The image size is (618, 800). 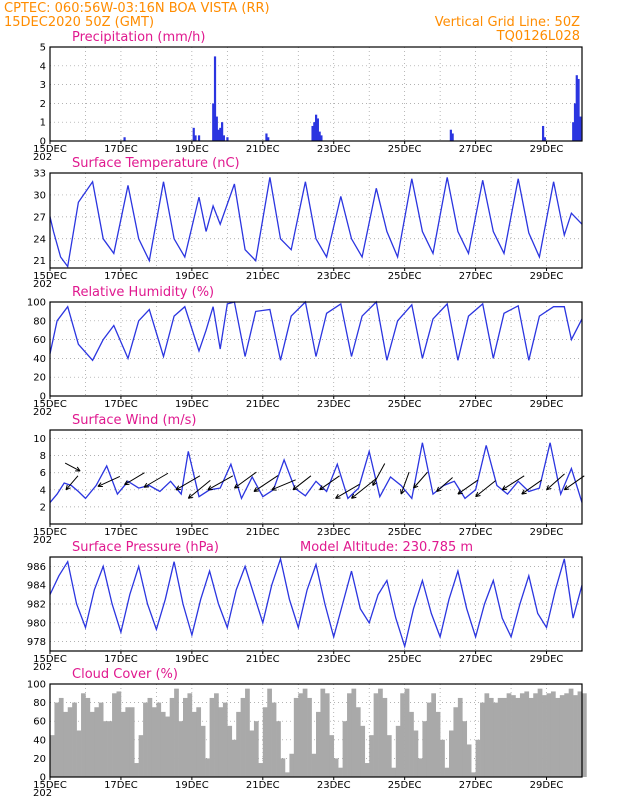 I want to click on temp-series-line, so click(x=316, y=223).